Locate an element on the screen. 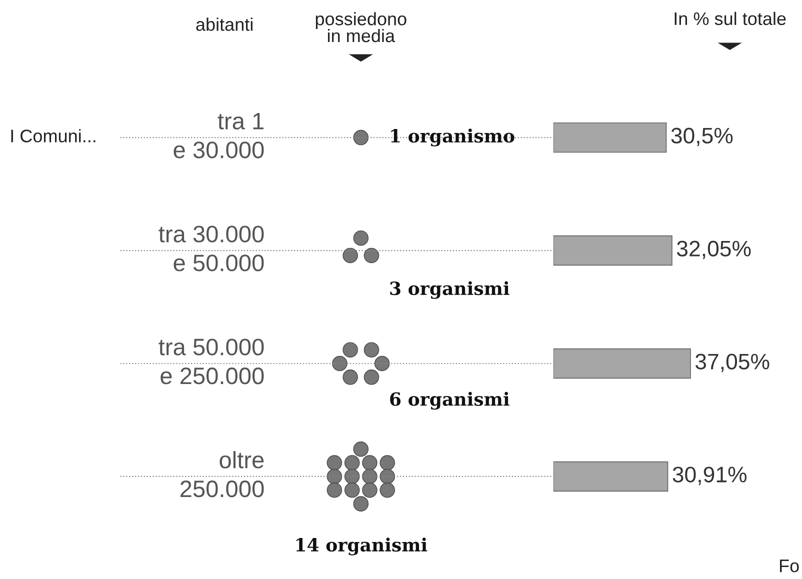 This screenshot has width=802, height=579. data-label: 30,91% is located at coordinates (709, 476).